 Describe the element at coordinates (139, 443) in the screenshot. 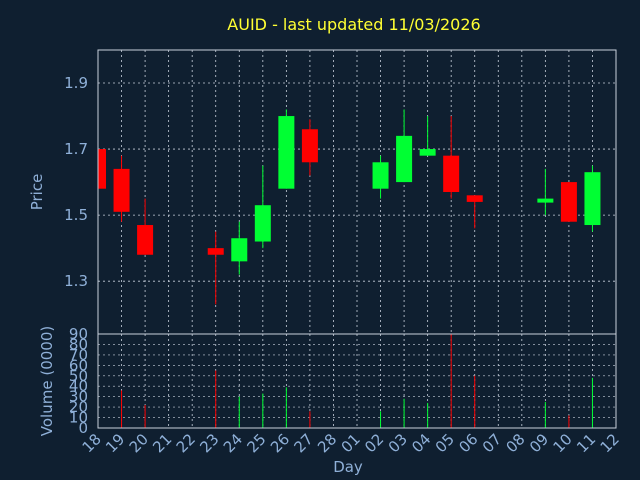

I see `x-tick-label: 20` at that location.